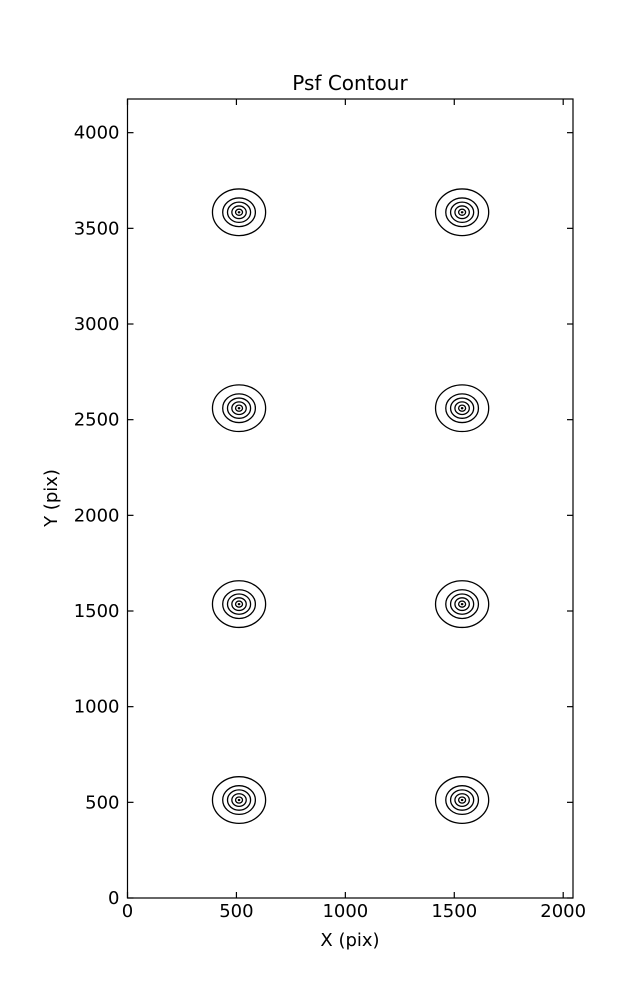  I want to click on y-axis-label: Y (pix), so click(51, 498).